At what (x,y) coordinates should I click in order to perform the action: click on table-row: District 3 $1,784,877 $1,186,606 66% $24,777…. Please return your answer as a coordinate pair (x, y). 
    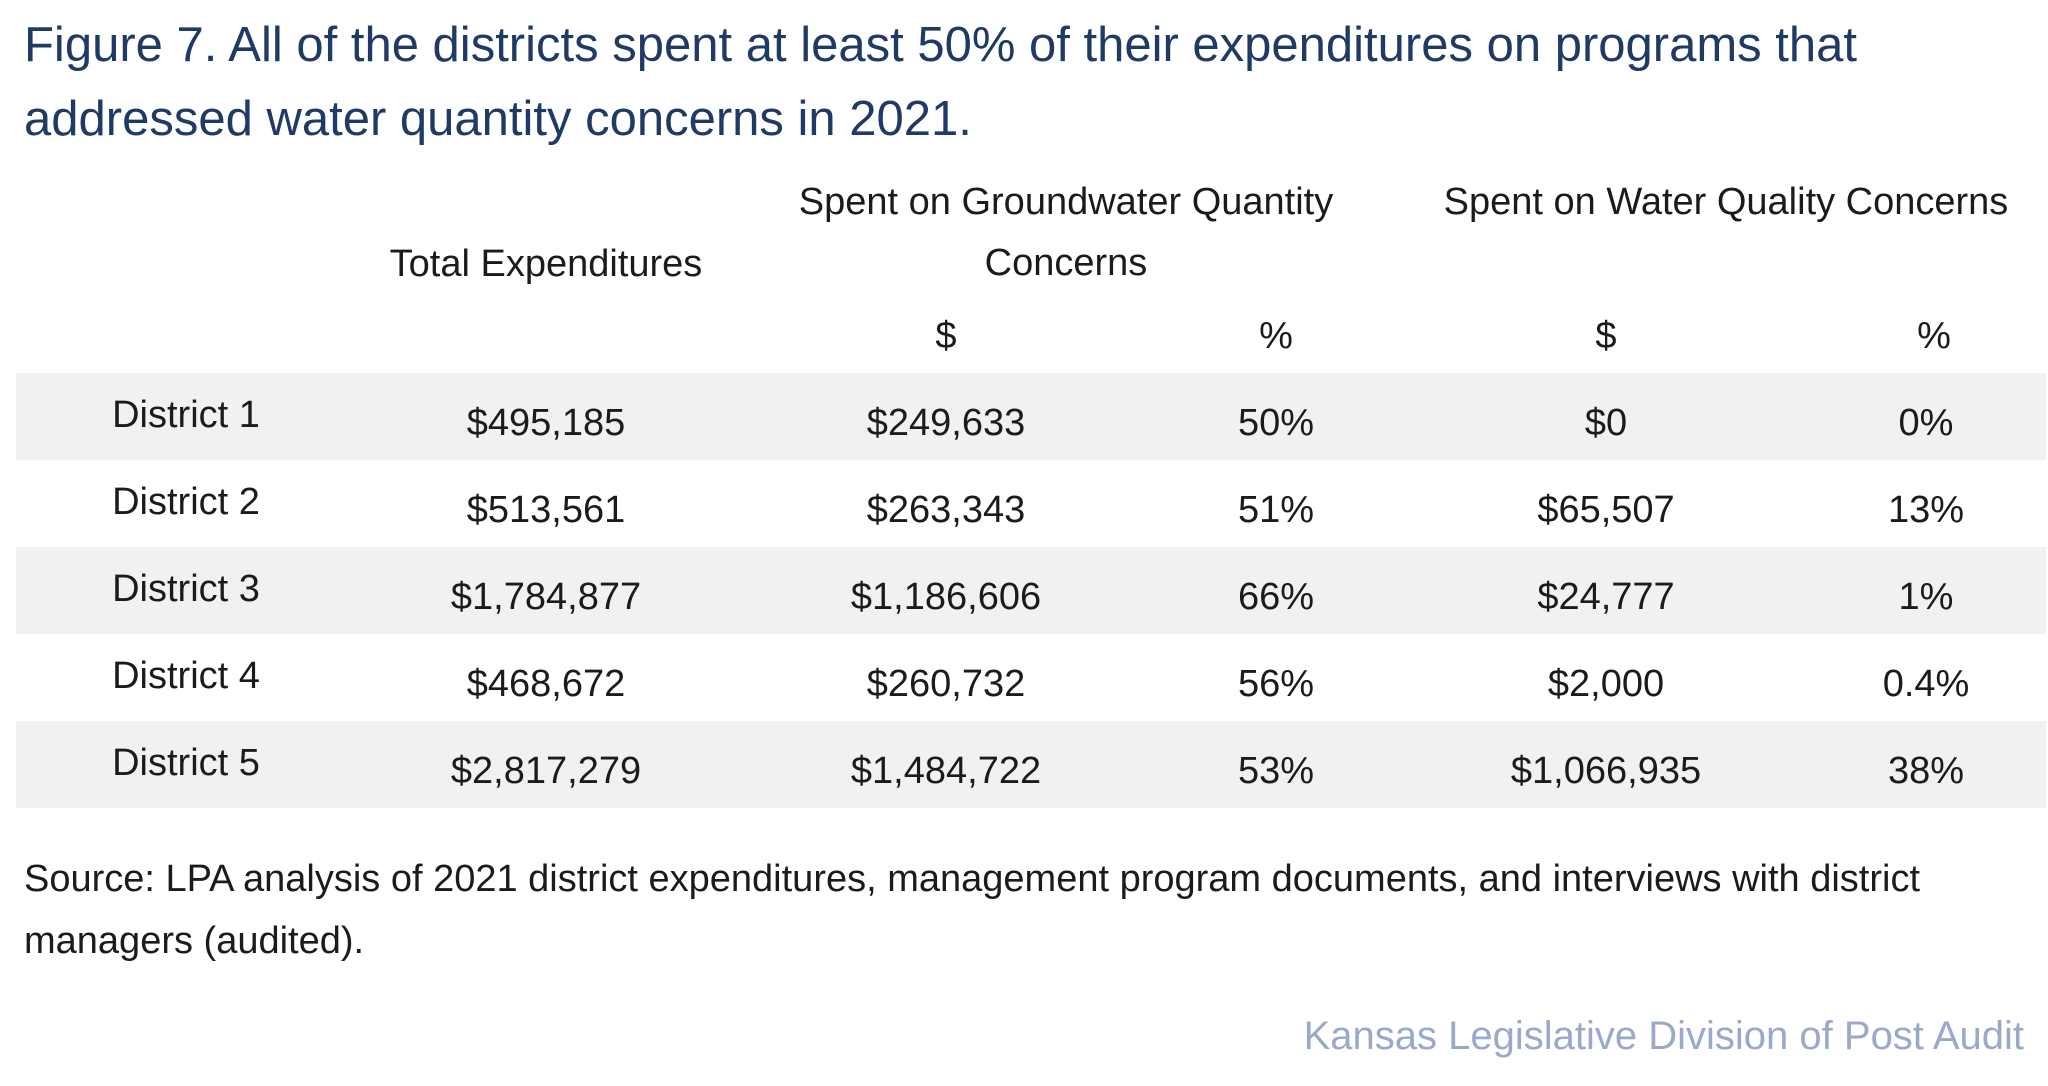
    Looking at the image, I should click on (1031, 590).